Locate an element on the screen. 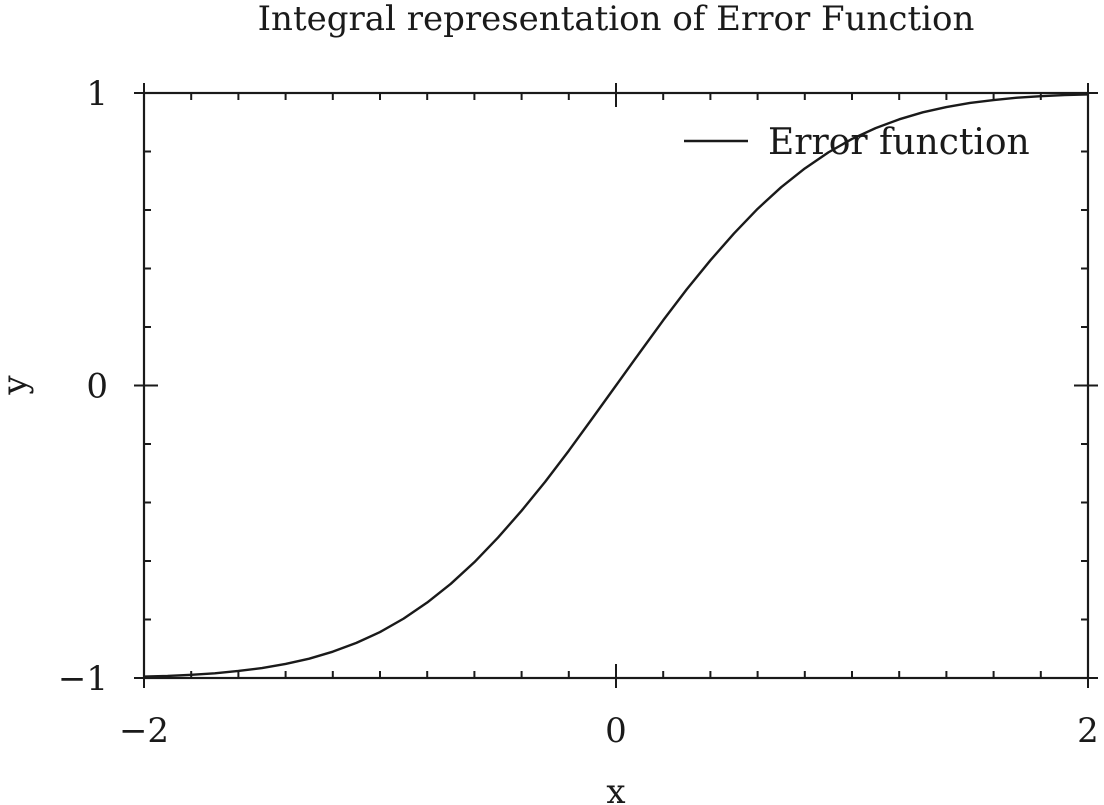 This screenshot has width=1104, height=805. x-tick-label-1: 0 is located at coordinates (616, 731).